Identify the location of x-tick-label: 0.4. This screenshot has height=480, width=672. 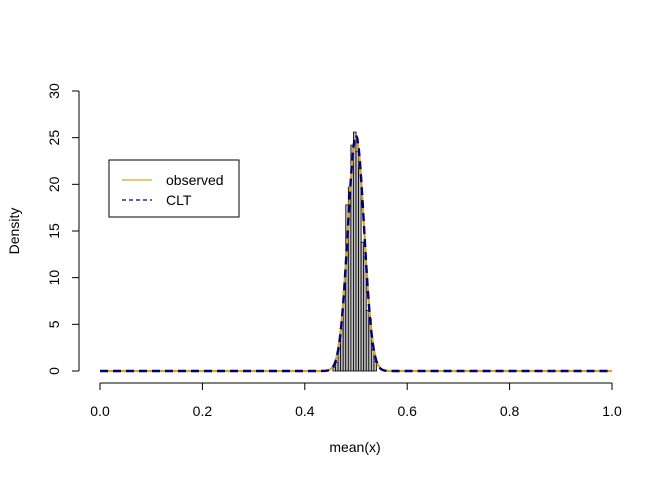
(305, 411).